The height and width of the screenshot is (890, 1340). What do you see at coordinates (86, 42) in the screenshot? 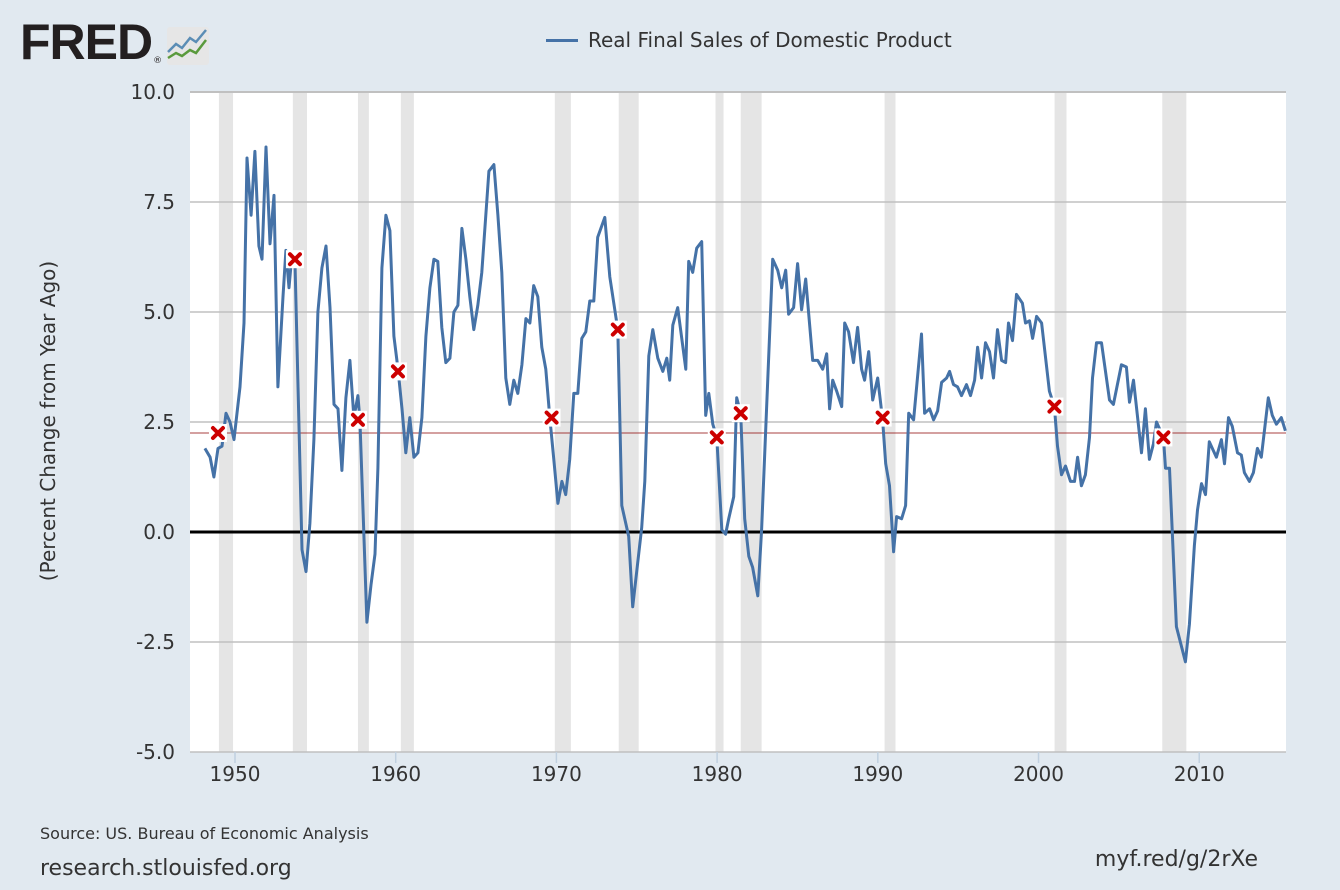
I see `logo-text: FRED` at bounding box center [86, 42].